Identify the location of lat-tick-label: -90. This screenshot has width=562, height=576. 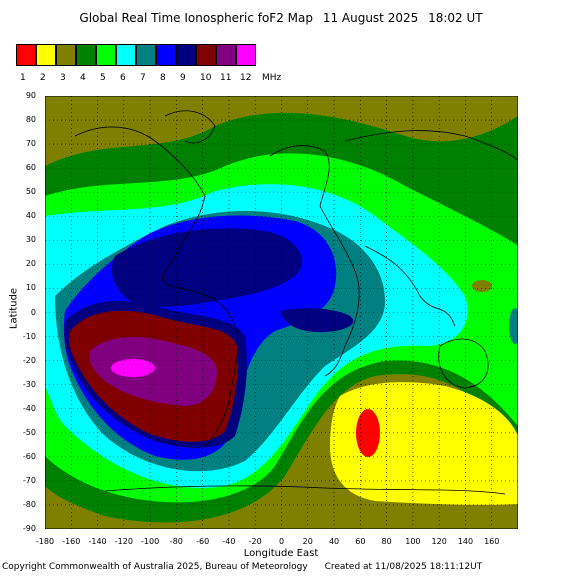
(29, 528).